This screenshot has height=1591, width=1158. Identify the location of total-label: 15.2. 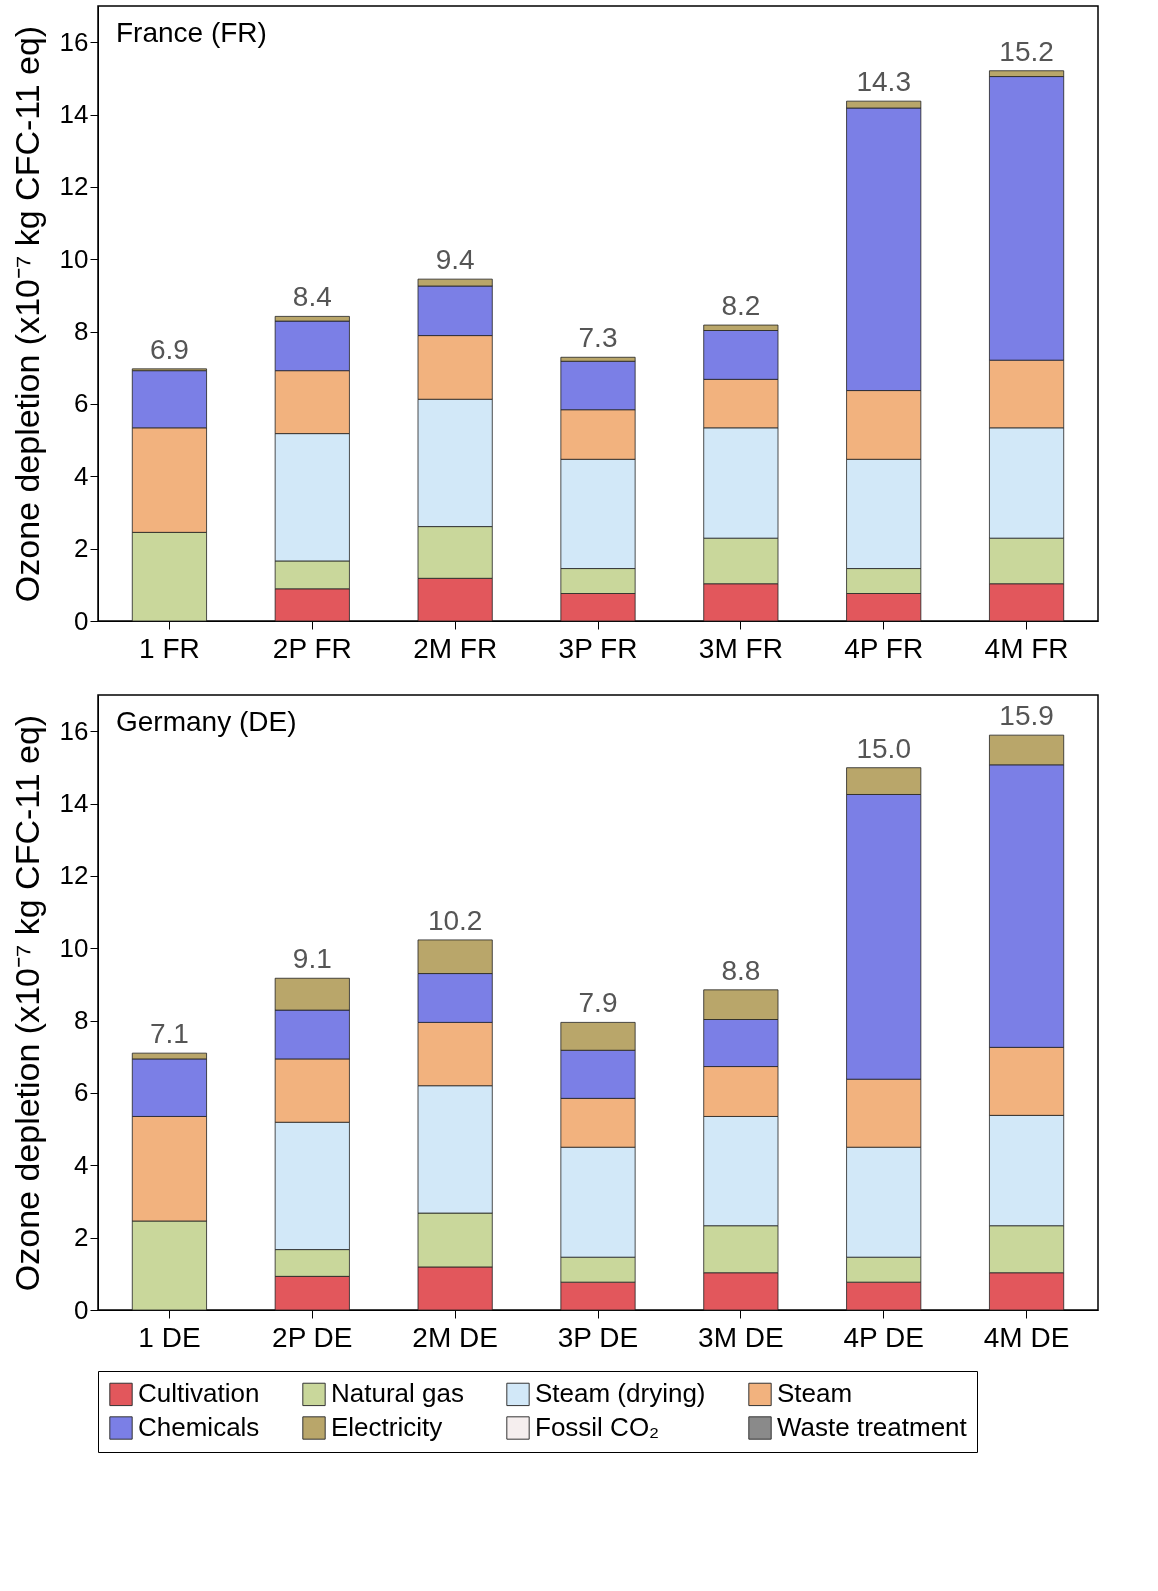
(1026, 51).